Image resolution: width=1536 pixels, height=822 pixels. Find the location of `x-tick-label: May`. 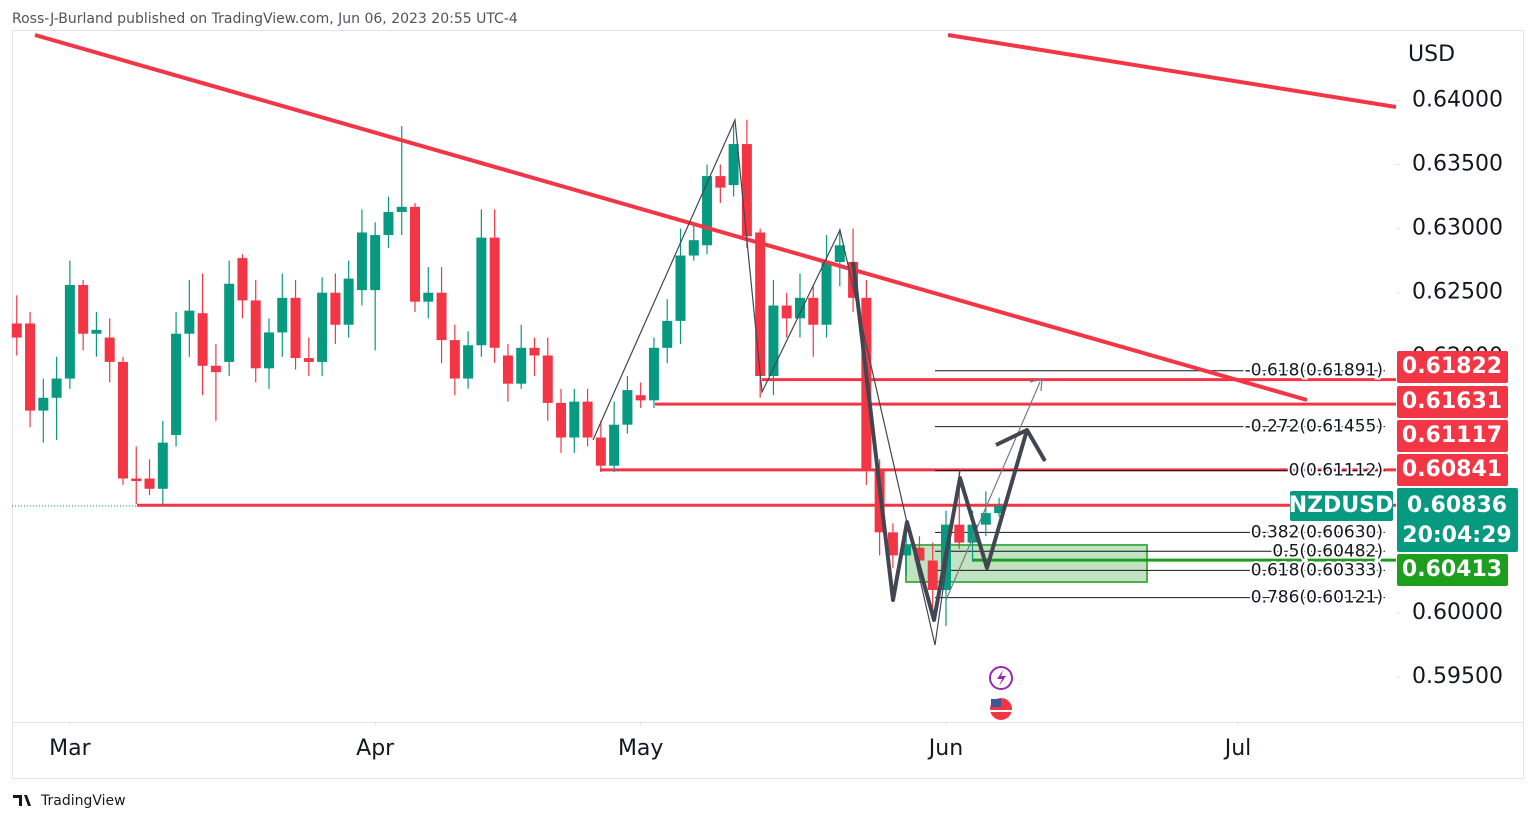

x-tick-label: May is located at coordinates (640, 748).